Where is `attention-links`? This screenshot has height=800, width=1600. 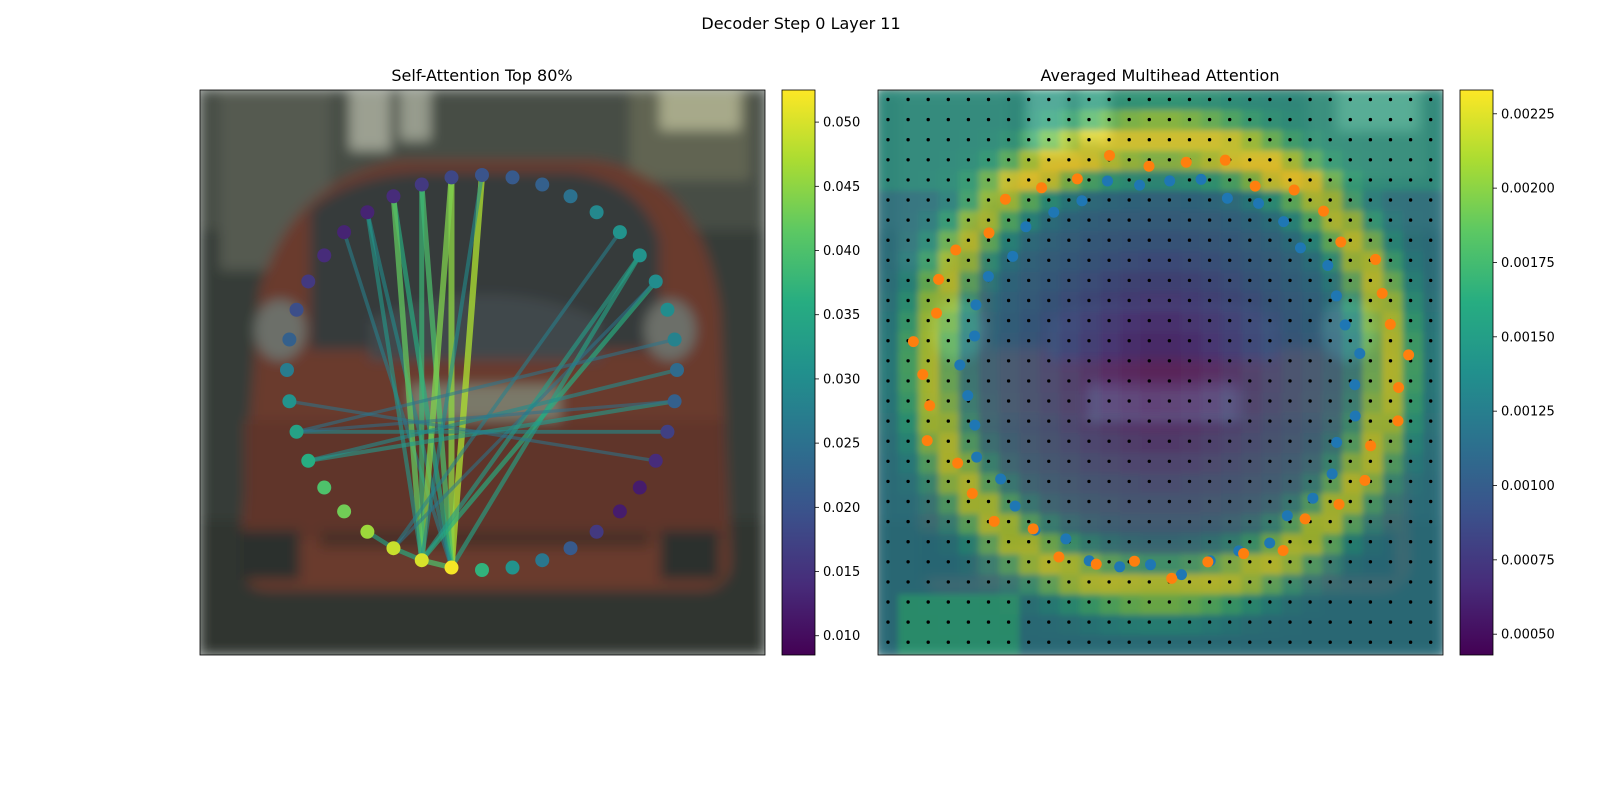 attention-links is located at coordinates (483, 371).